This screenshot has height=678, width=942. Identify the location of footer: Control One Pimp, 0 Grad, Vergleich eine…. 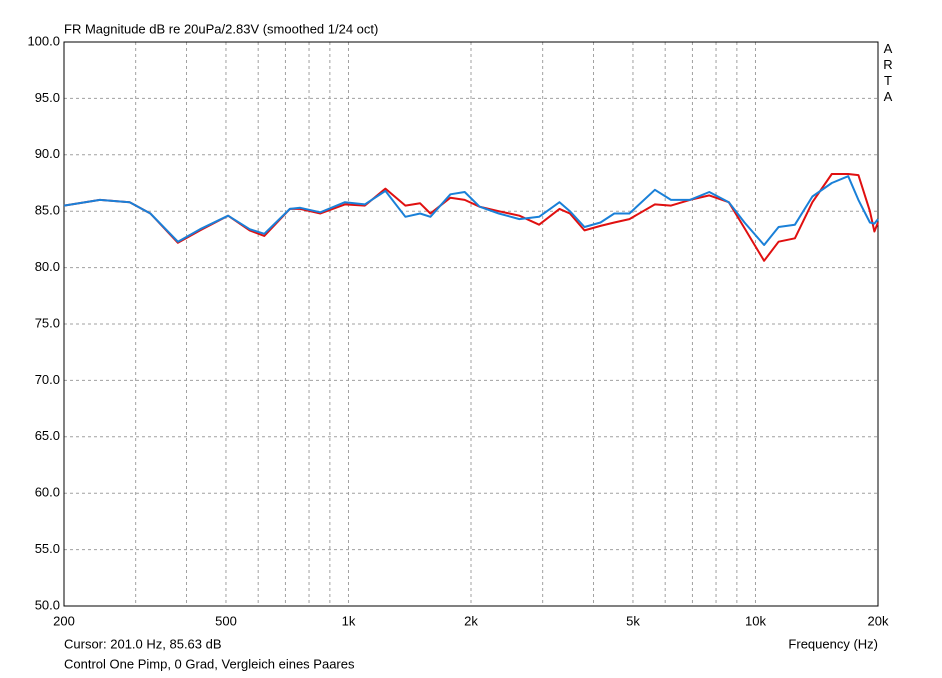
(209, 663).